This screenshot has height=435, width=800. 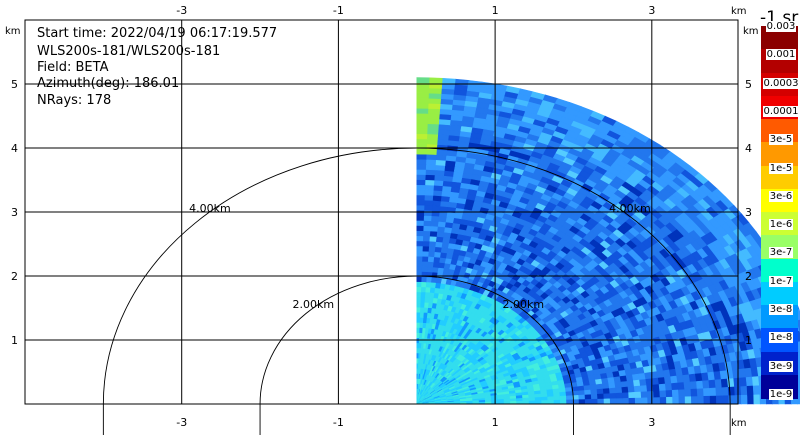 I want to click on colorbar-tick-text: 0.003, so click(x=781, y=26).